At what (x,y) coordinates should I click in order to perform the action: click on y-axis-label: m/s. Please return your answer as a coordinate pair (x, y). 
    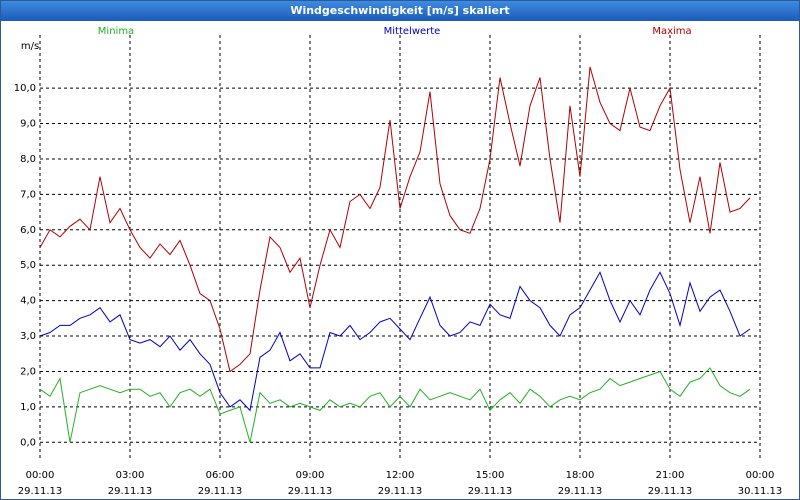
    Looking at the image, I should click on (30, 46).